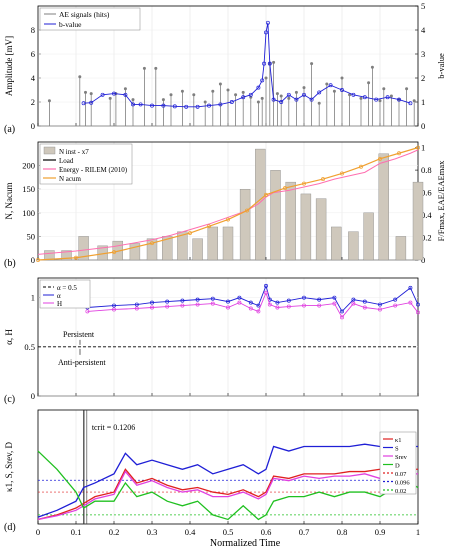  I want to click on x-tick-label: 0.1, so click(76, 532).